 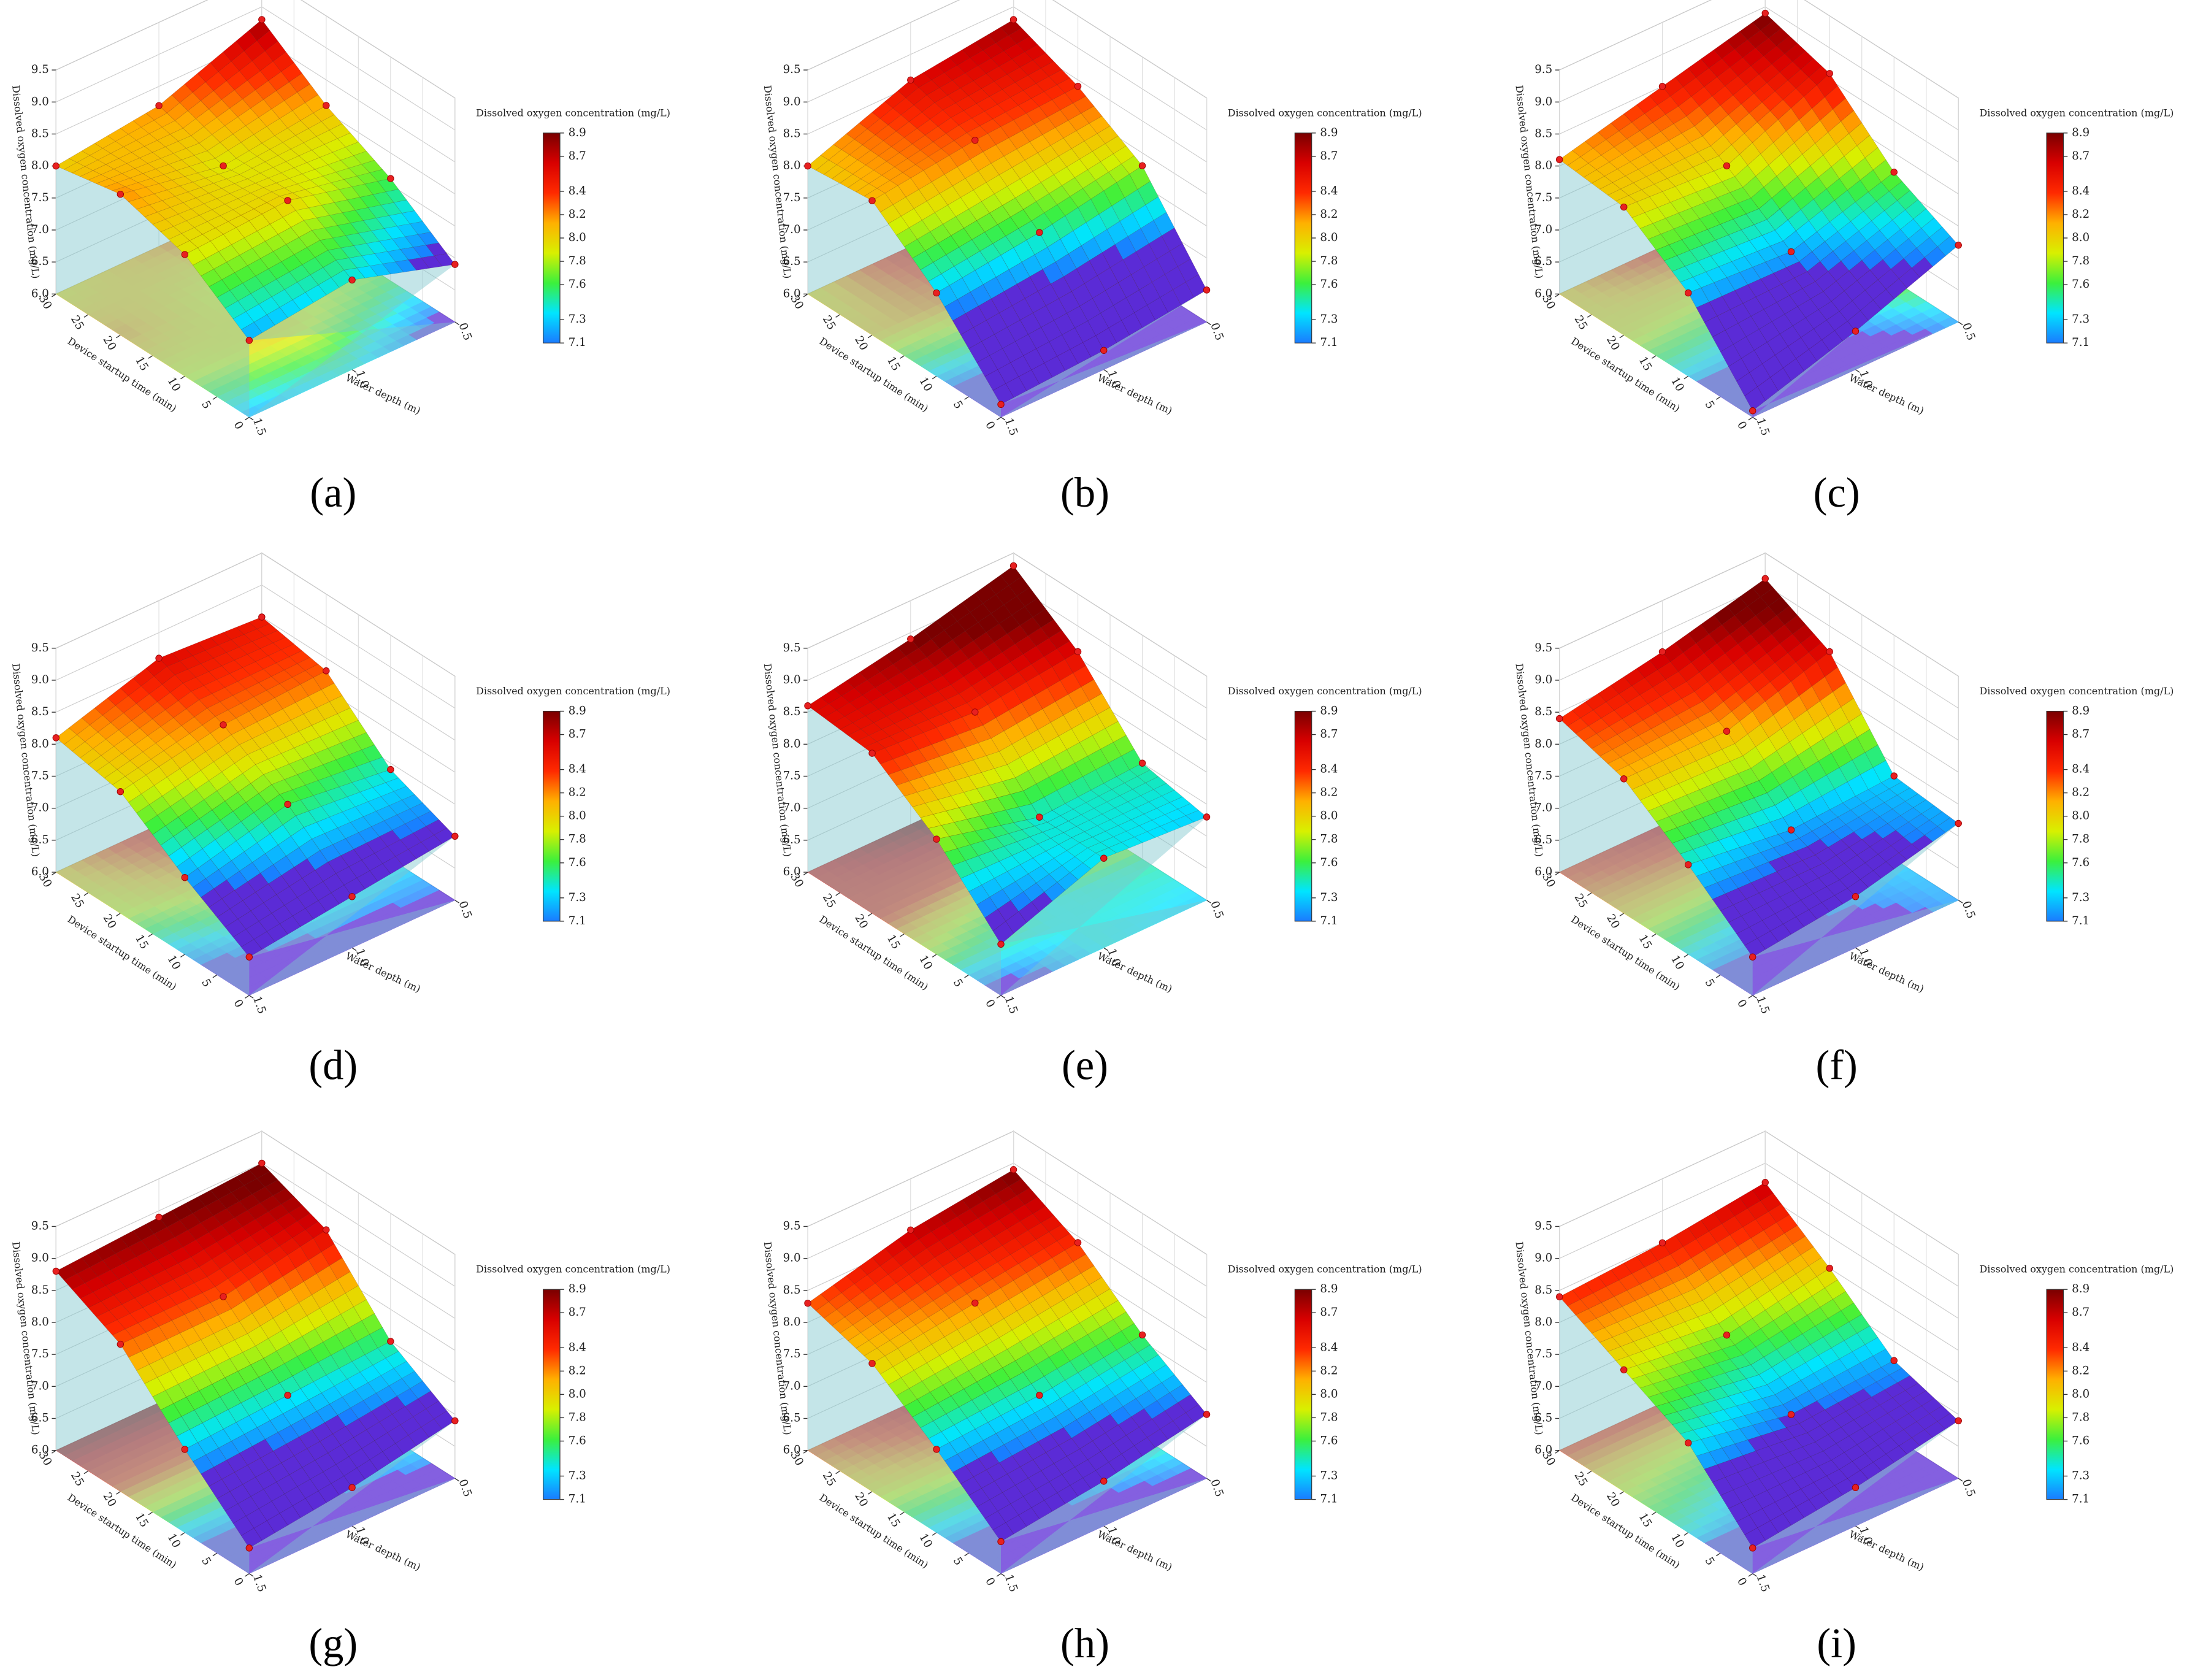 What do you see at coordinates (1325, 112) in the screenshot?
I see `colorbar-title: Dissolved oxygen concentration (mg/L)` at bounding box center [1325, 112].